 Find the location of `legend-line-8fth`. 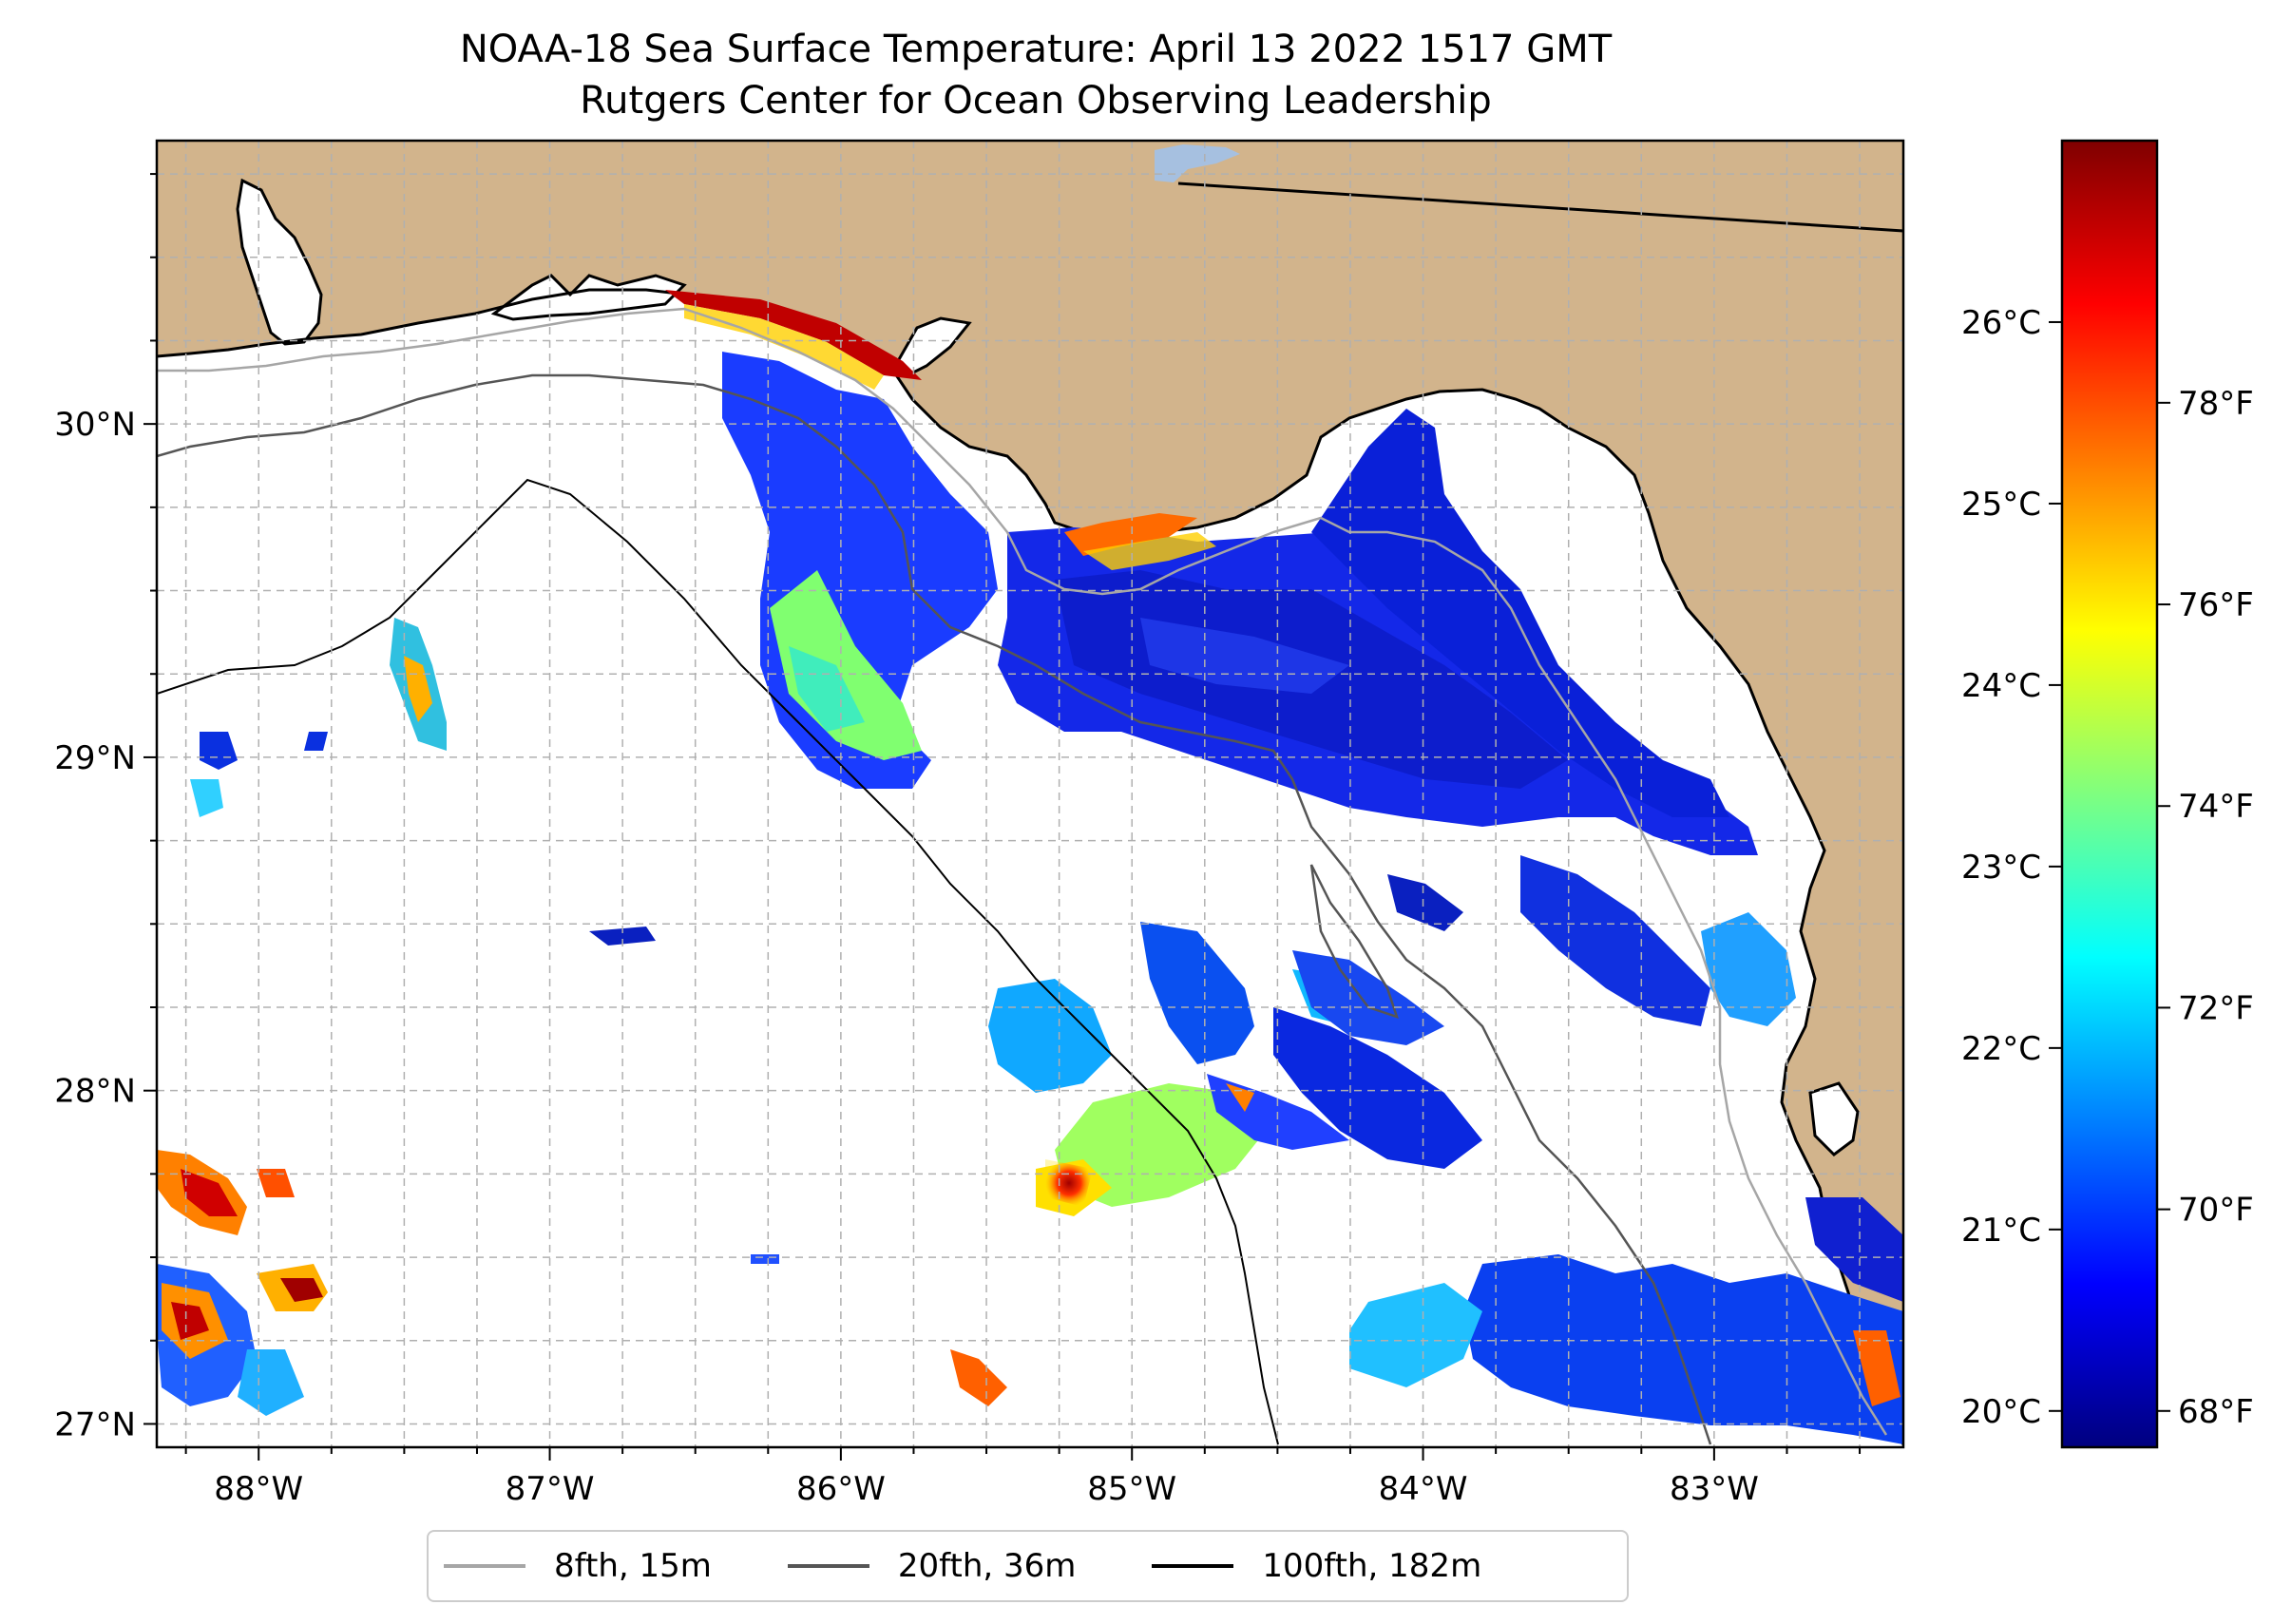

legend-line-8fth is located at coordinates (484, 1566).